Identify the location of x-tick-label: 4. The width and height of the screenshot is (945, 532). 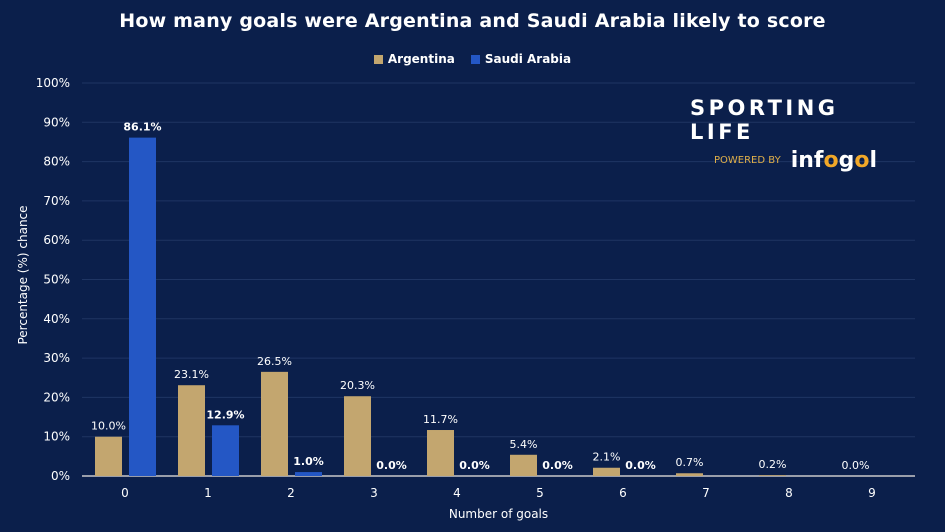
(457, 493).